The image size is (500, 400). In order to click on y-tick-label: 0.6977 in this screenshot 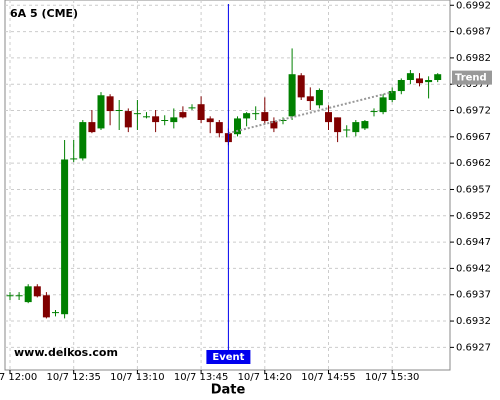, I will do `click(473, 84)`.